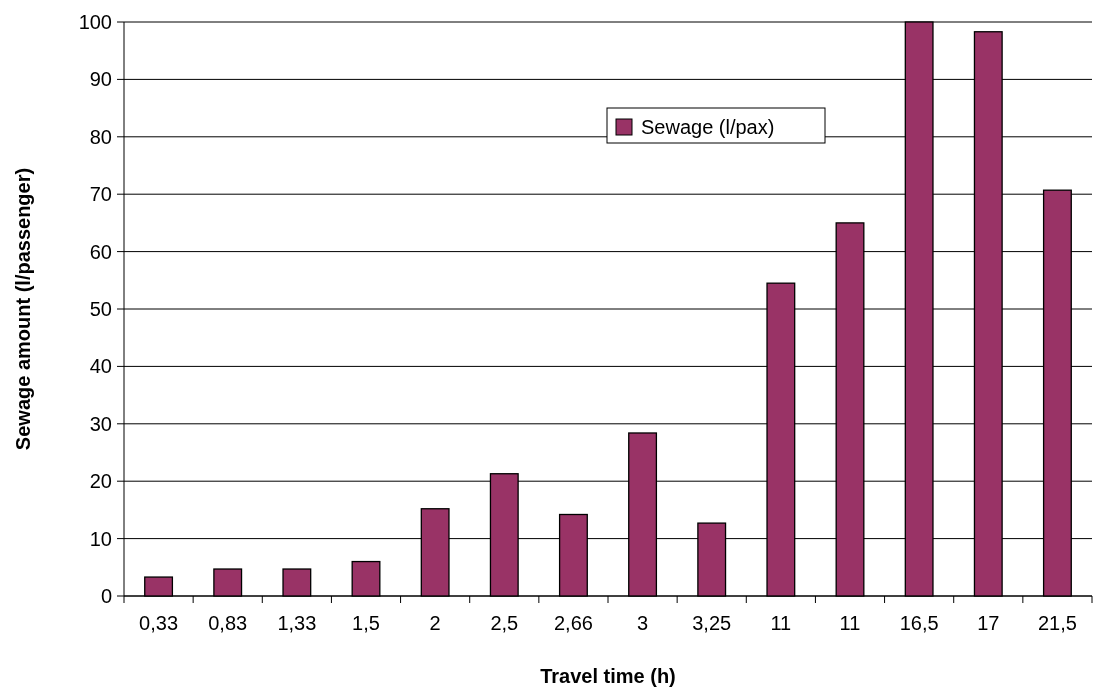 This screenshot has height=697, width=1099. I want to click on x-tick-label: 2, so click(435, 623).